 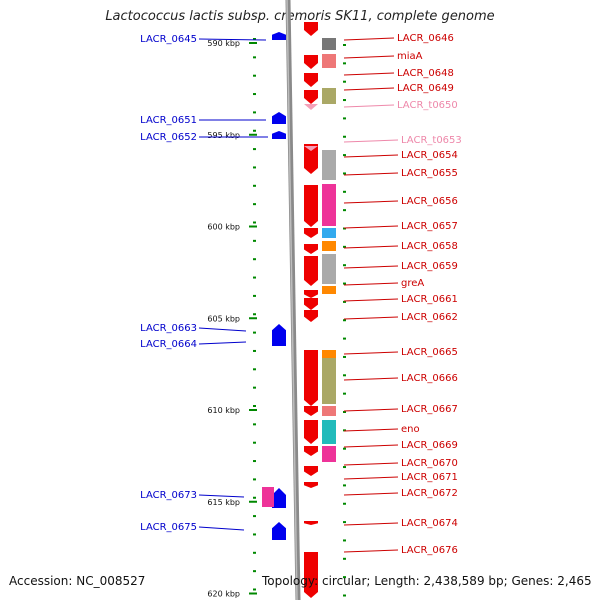 I want to click on reverse-gene-label: LACR_0673, so click(x=168, y=495).